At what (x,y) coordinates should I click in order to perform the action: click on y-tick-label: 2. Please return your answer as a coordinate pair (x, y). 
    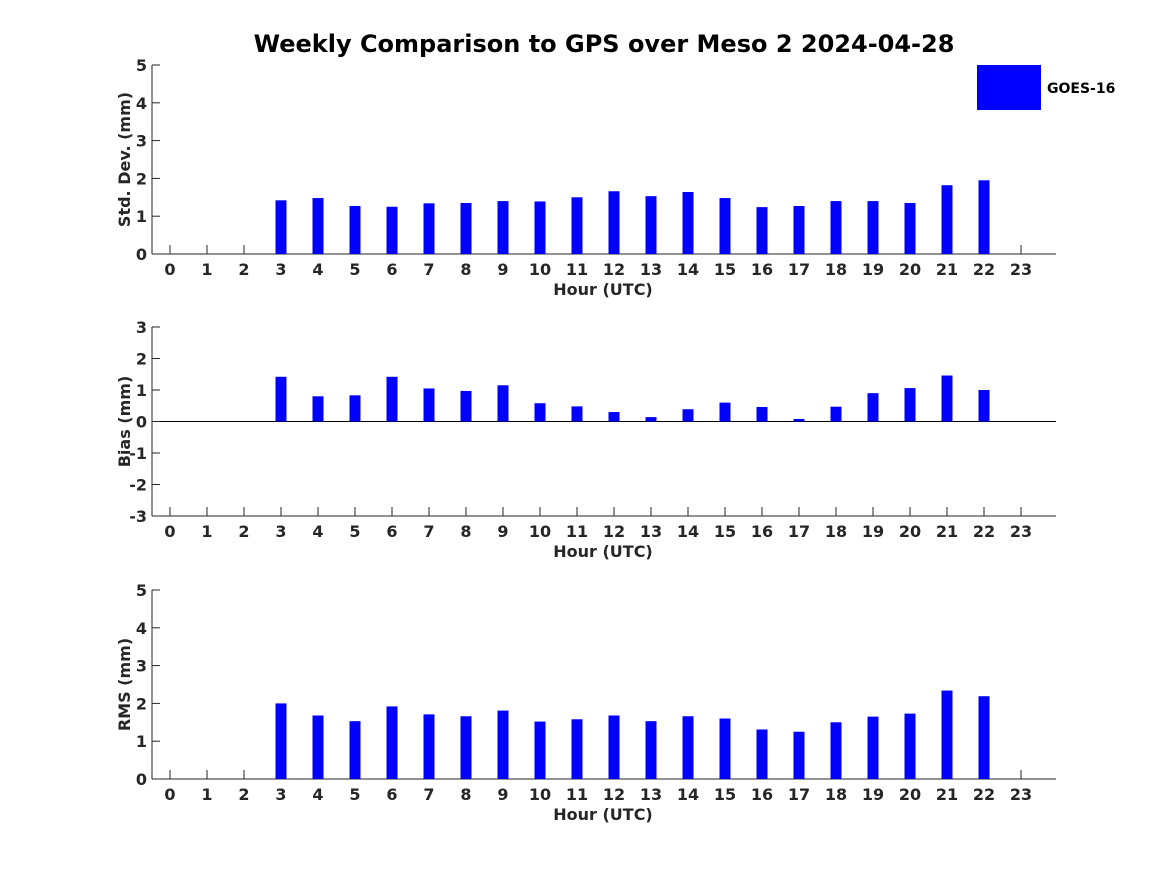
    Looking at the image, I should click on (141, 178).